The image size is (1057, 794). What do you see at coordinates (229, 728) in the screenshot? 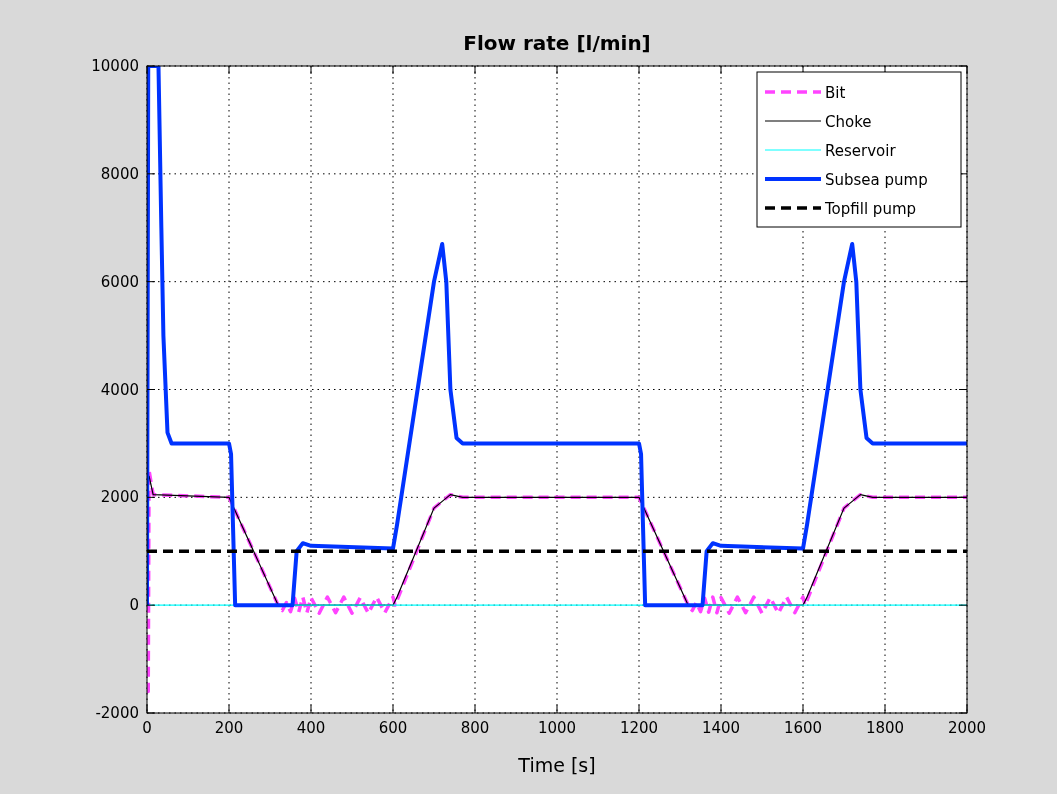
I see `x-tick-label: 200` at bounding box center [229, 728].